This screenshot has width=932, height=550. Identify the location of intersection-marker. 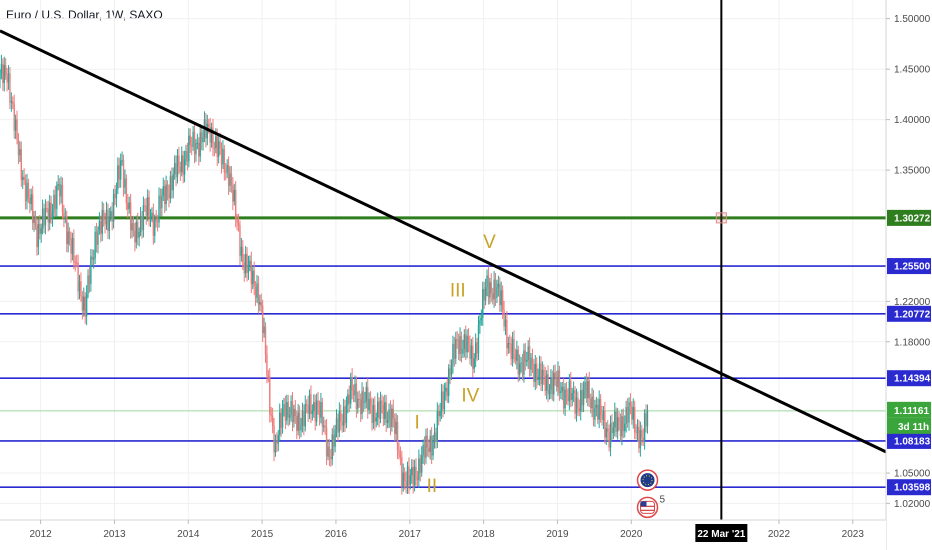
(721, 218).